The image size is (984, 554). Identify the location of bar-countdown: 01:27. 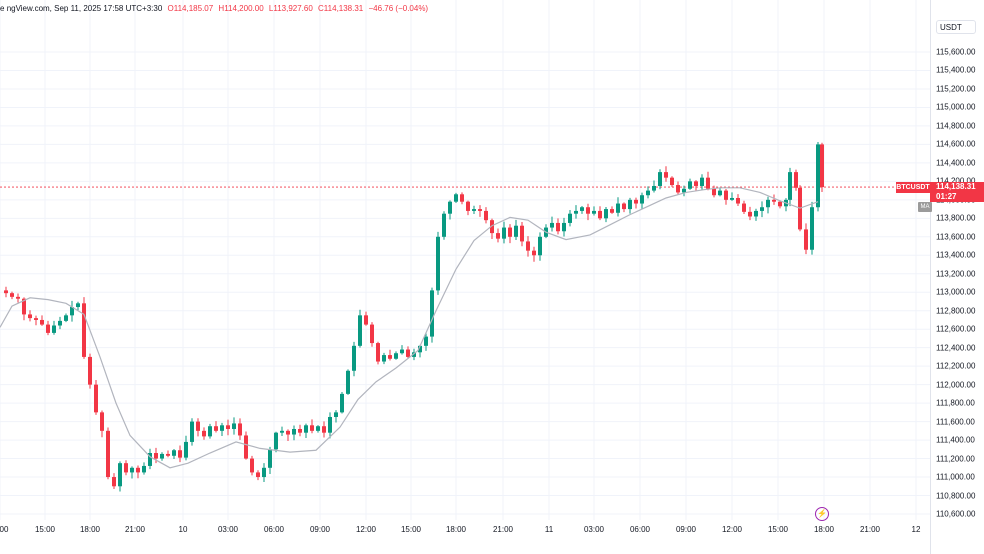
(946, 196).